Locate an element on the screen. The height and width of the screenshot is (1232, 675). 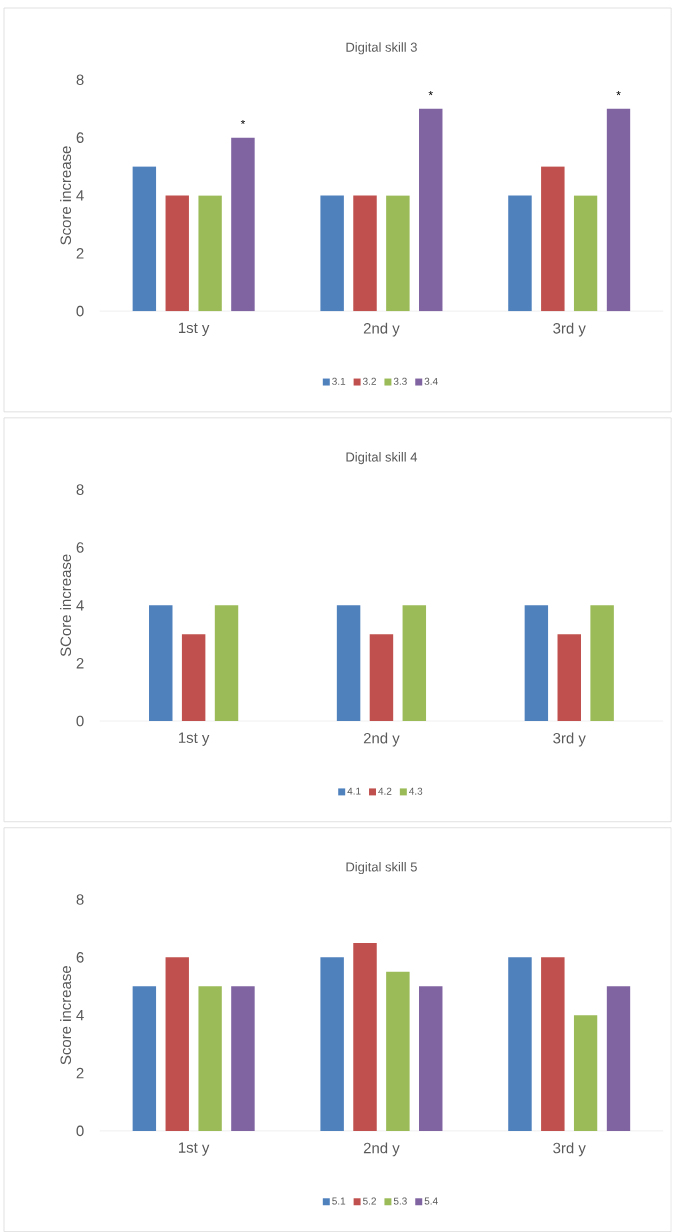
legend-label: 5.1 is located at coordinates (339, 1201).